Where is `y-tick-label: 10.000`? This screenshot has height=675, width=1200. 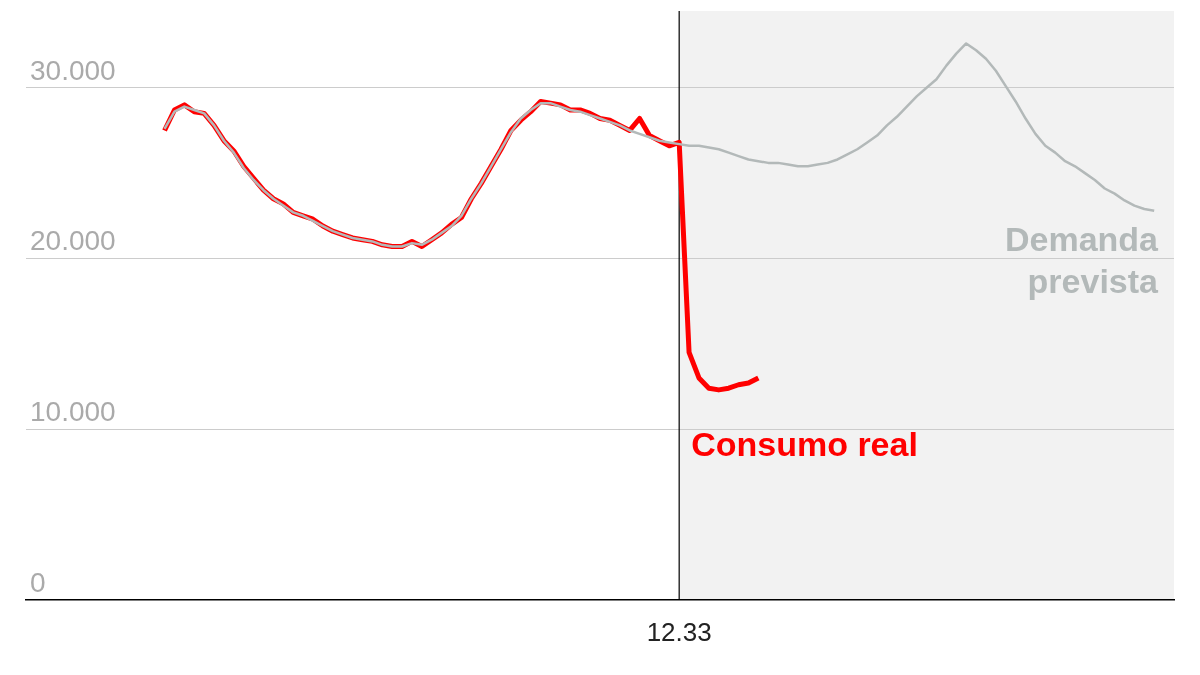 y-tick-label: 10.000 is located at coordinates (73, 412).